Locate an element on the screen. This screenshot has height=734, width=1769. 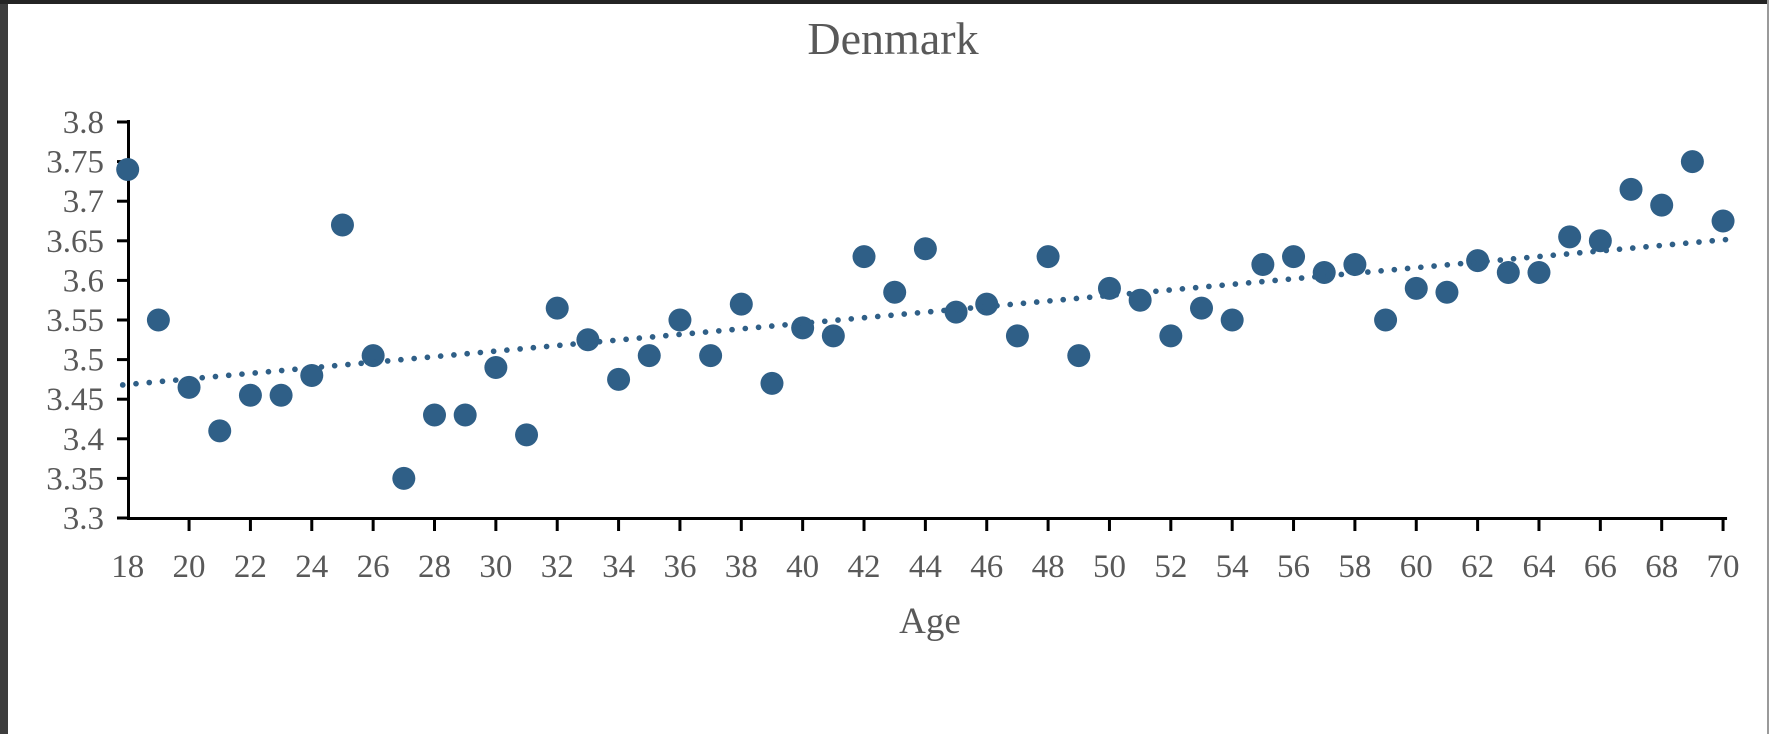
y-tick-label: 3.3 is located at coordinates (83, 519).